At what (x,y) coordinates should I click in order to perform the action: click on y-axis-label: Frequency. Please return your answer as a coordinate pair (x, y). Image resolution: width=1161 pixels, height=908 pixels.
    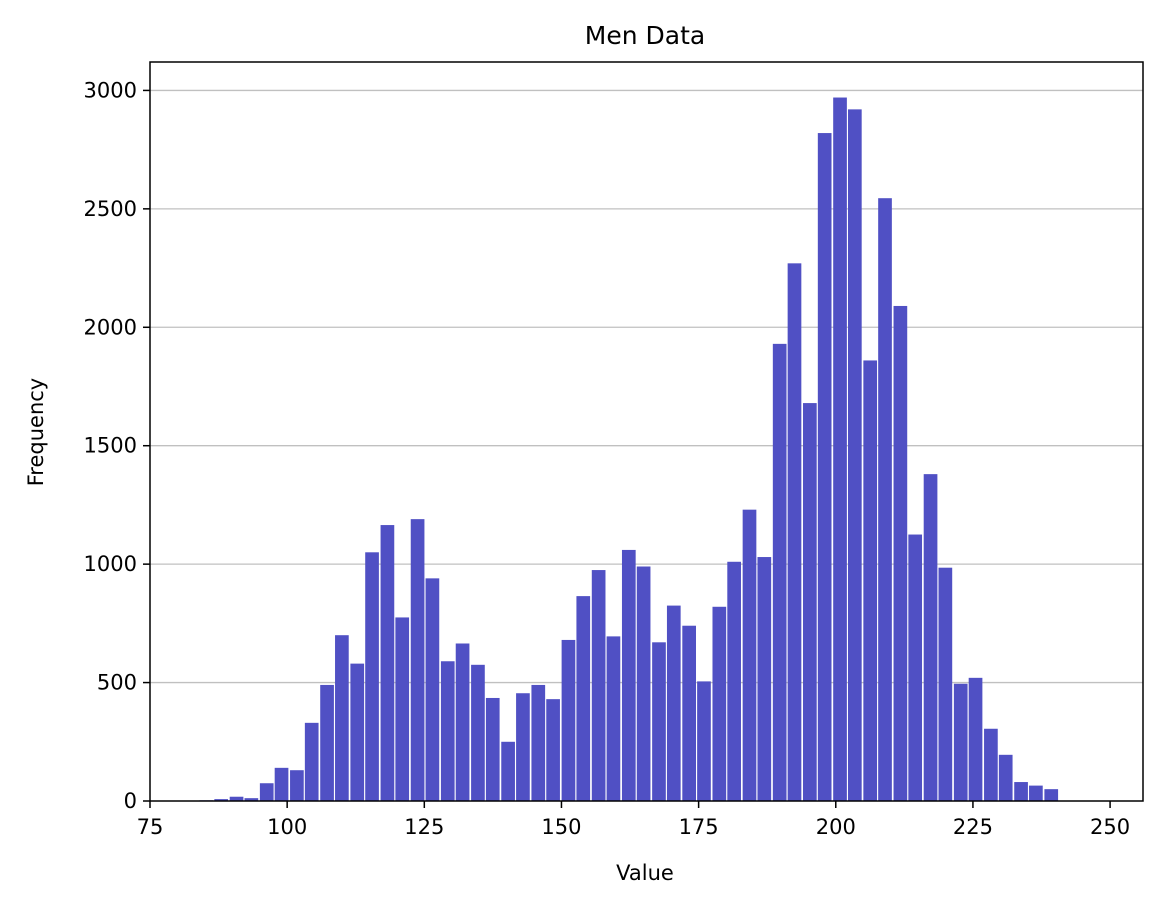
    Looking at the image, I should click on (36, 432).